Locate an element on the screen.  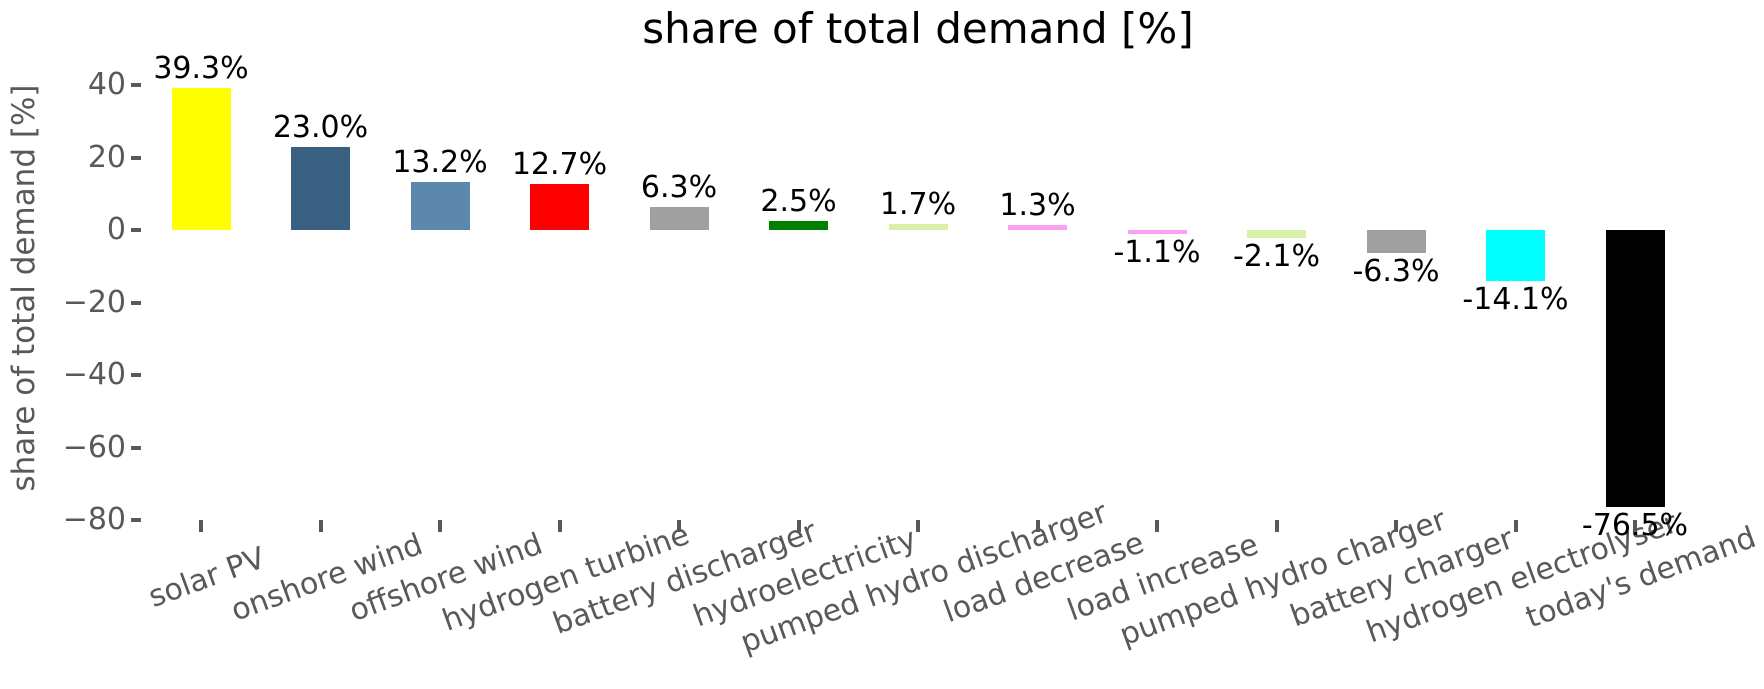
bar-value-label: -14.1% is located at coordinates (1515, 300).